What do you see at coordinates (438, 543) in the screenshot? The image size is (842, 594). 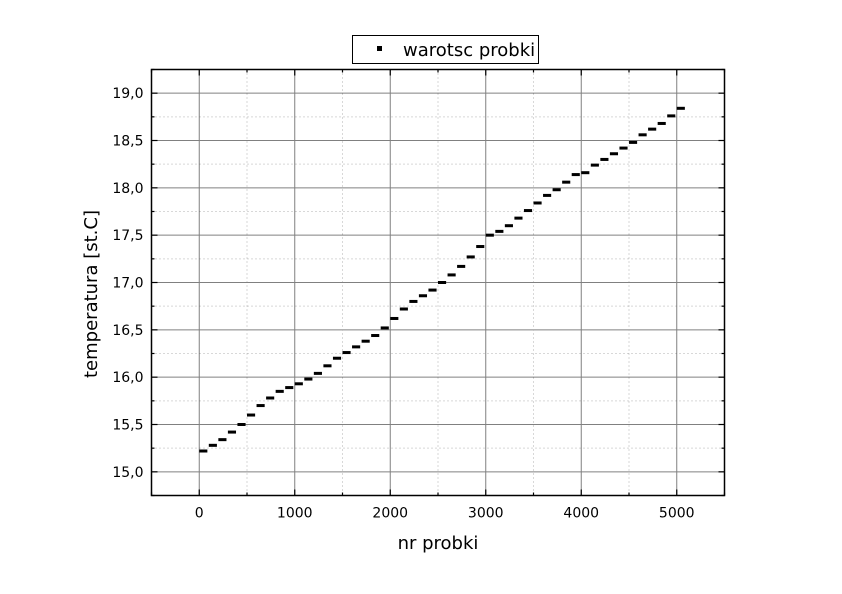 I see `x-axis-title: nr probki` at bounding box center [438, 543].